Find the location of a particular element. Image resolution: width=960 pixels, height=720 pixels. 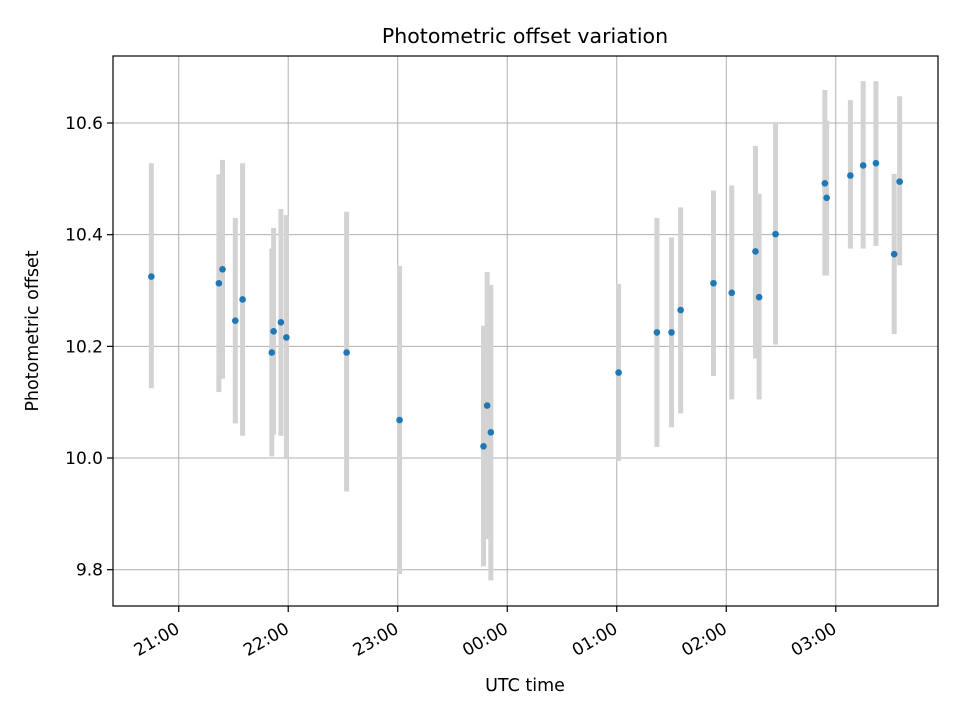

chart-title: Photometric offset variation is located at coordinates (525, 36).